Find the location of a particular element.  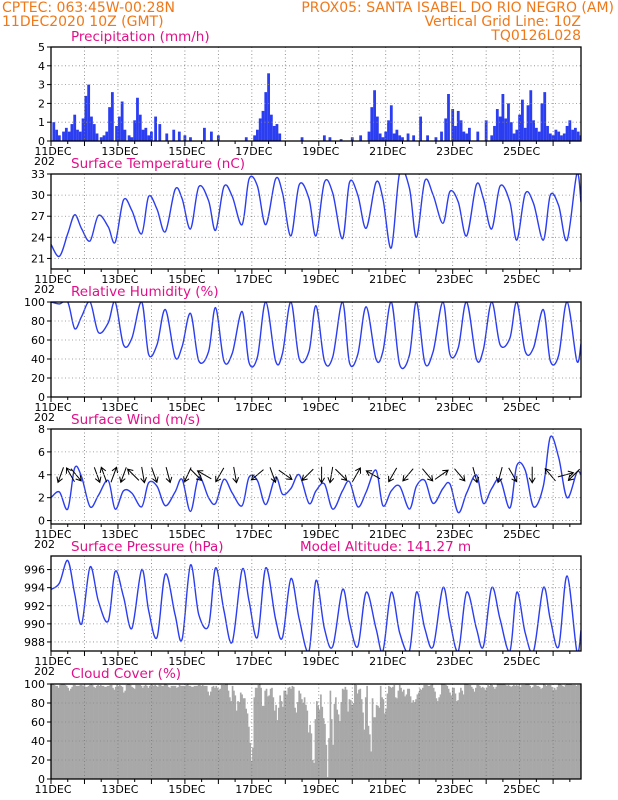

wind-plot-area is located at coordinates (316, 474).